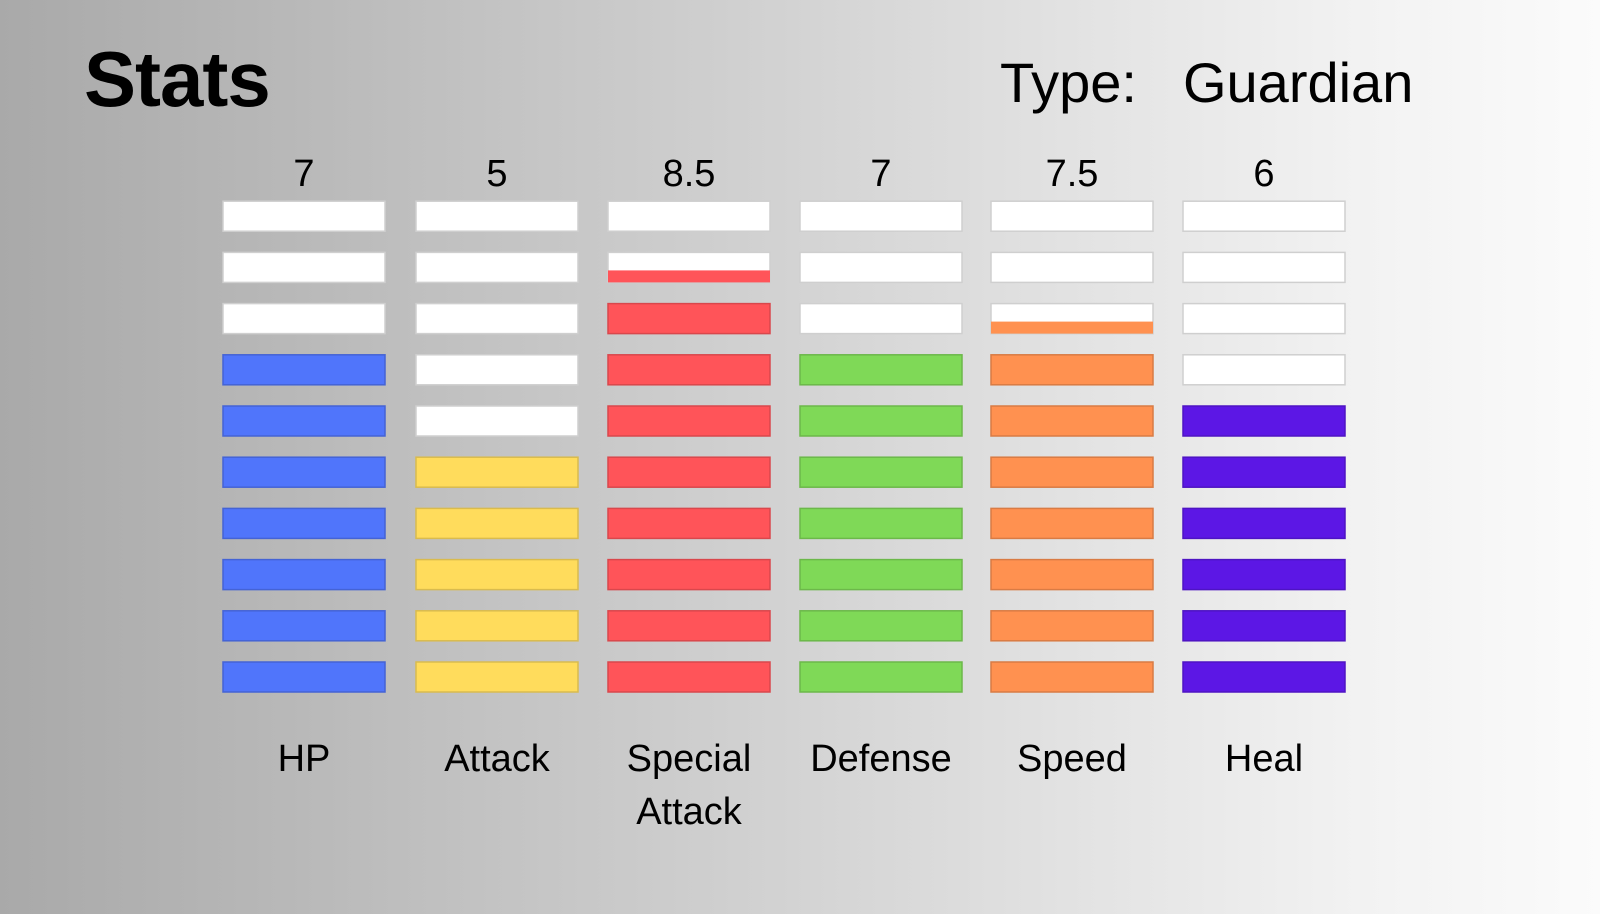 This screenshot has height=914, width=1600. I want to click on category-label: Special Attack, so click(689, 785).